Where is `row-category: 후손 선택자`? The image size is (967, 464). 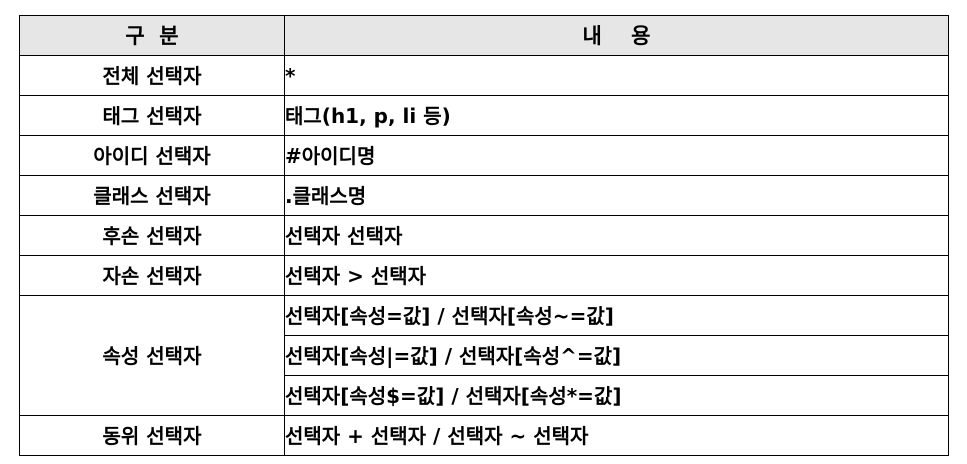 row-category: 후손 선택자 is located at coordinates (152, 235).